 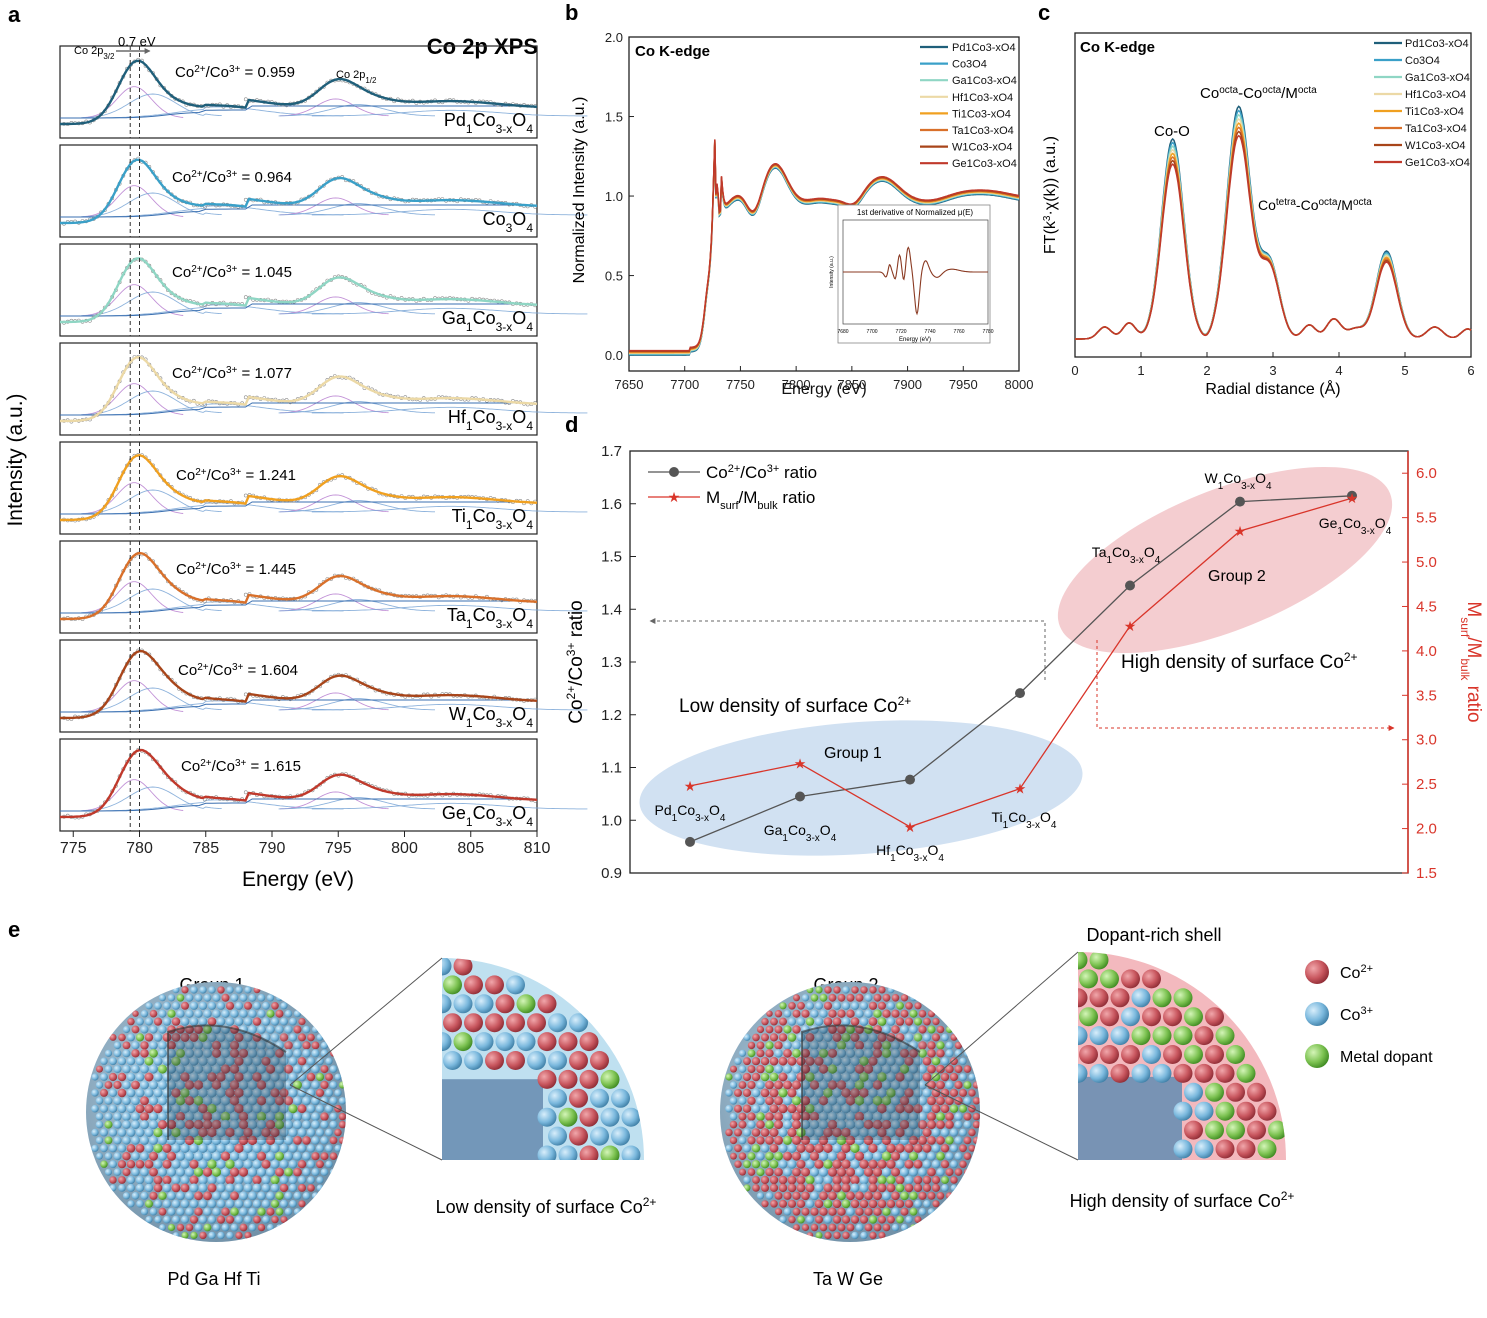 What do you see at coordinates (298, 488) in the screenshot?
I see `xps-subplot-frame` at bounding box center [298, 488].